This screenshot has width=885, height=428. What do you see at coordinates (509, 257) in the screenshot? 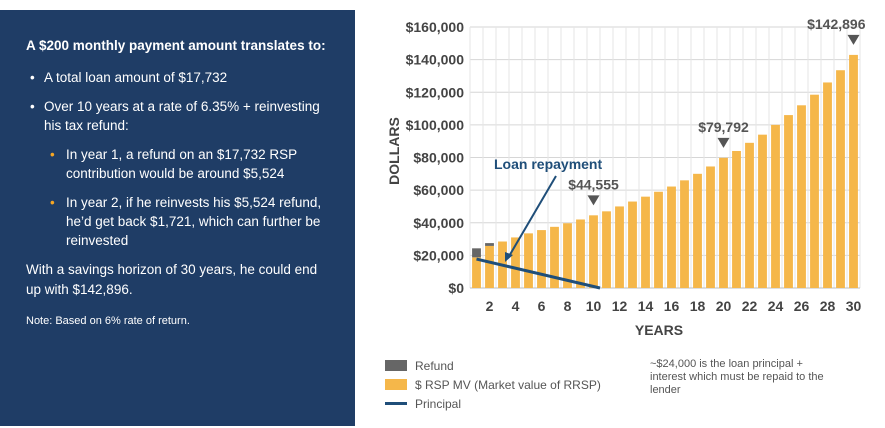
I see `loan-repayment-arrowhead` at bounding box center [509, 257].